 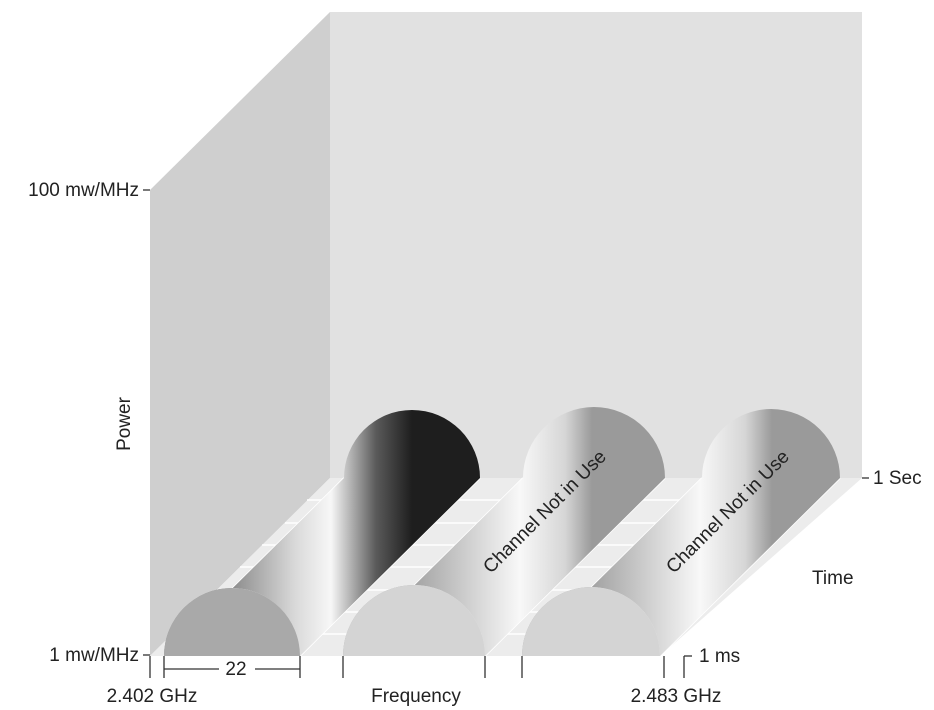 What do you see at coordinates (94, 655) in the screenshot?
I see `power-min-label: 1 mw/MHz` at bounding box center [94, 655].